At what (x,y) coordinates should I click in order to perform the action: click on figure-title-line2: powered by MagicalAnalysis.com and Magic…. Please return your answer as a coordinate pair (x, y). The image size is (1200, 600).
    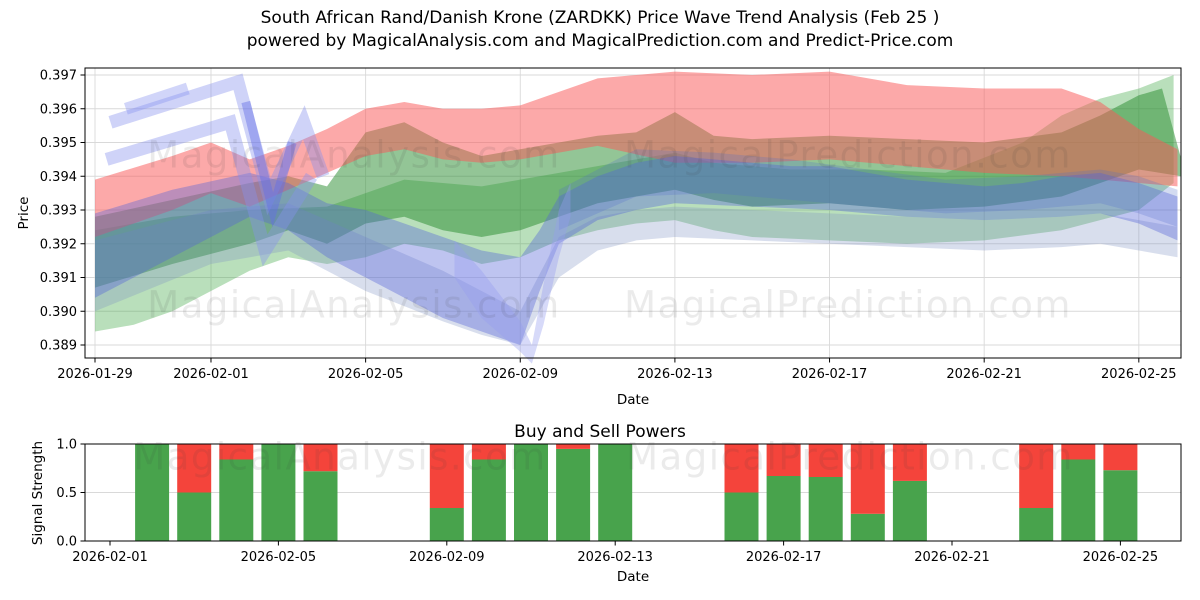
    Looking at the image, I should click on (600, 41).